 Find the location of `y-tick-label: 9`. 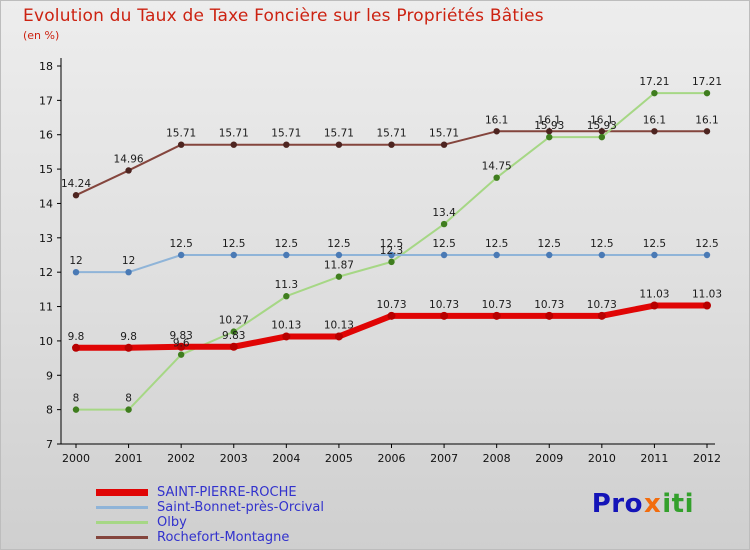

y-tick-label: 9 is located at coordinates (49, 375).